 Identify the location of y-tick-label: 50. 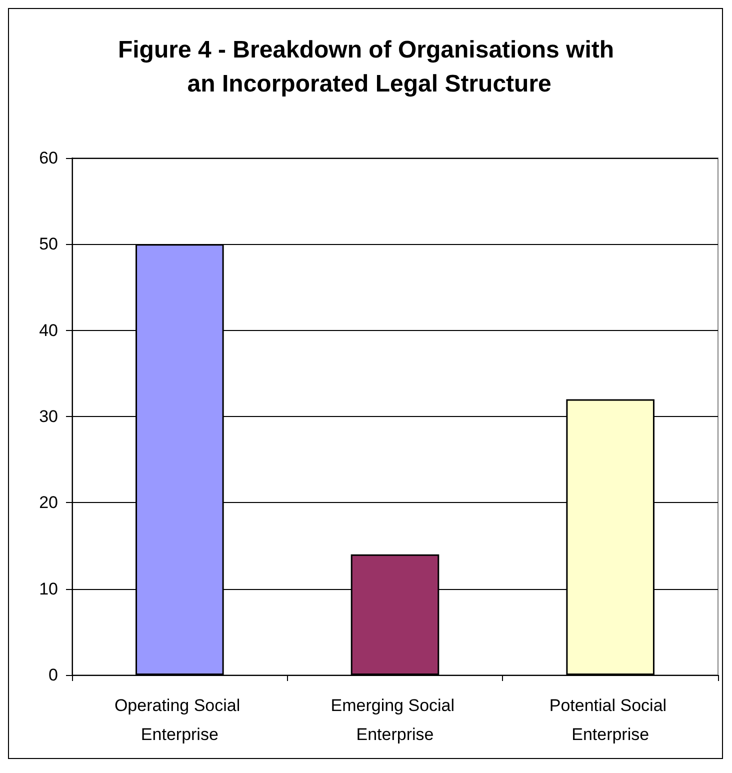
(48, 244).